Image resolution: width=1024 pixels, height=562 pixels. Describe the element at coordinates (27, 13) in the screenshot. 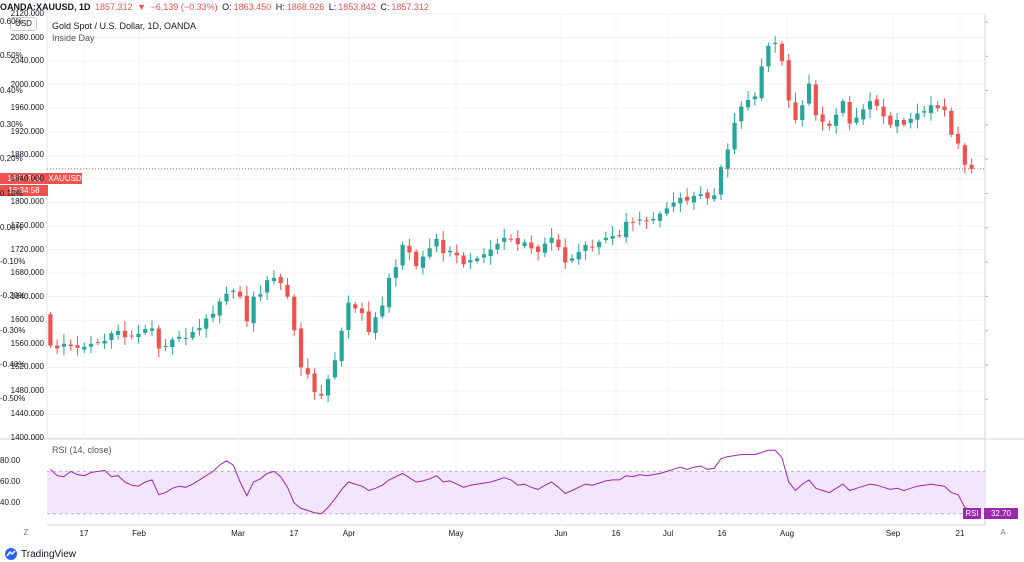

I see `price-axis-label: 2120.000` at that location.